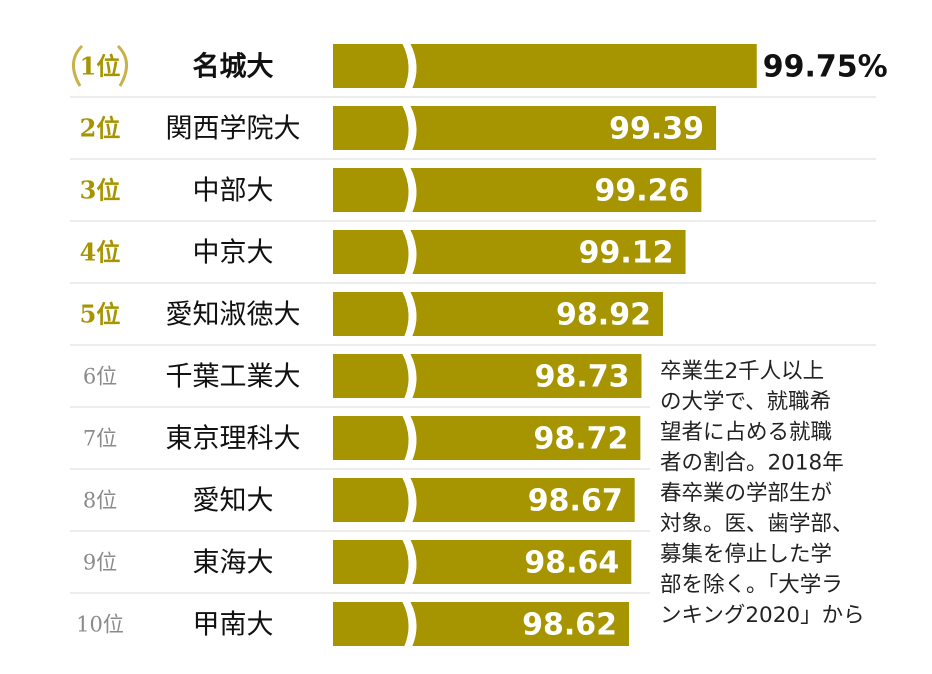 The image size is (932, 674). I want to click on rank-label: 2位, so click(100, 128).